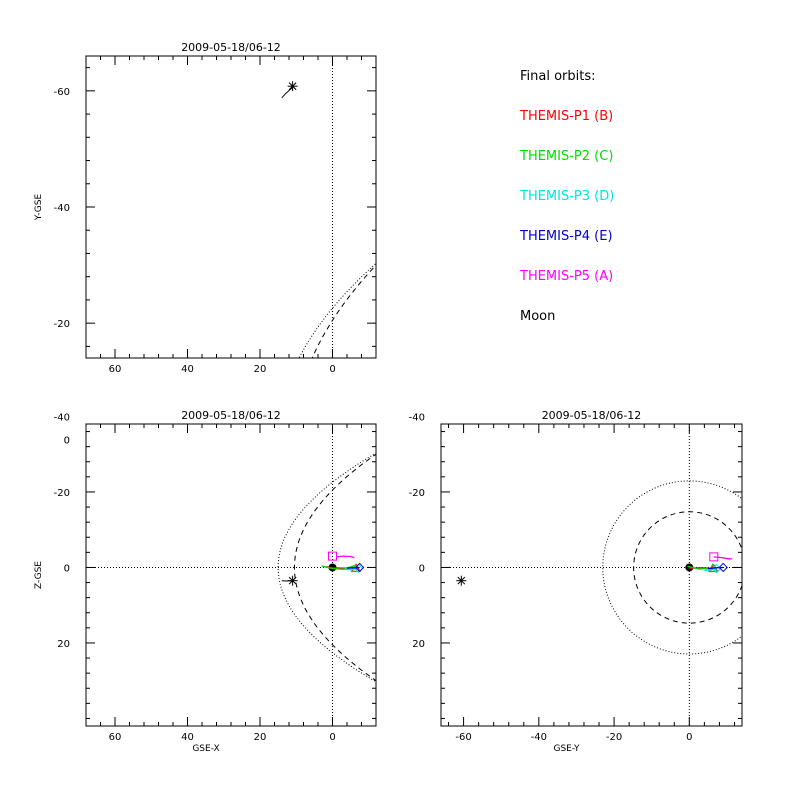 The width and height of the screenshot is (800, 805). Describe the element at coordinates (287, 92) in the screenshot. I see `moon-track` at that location.